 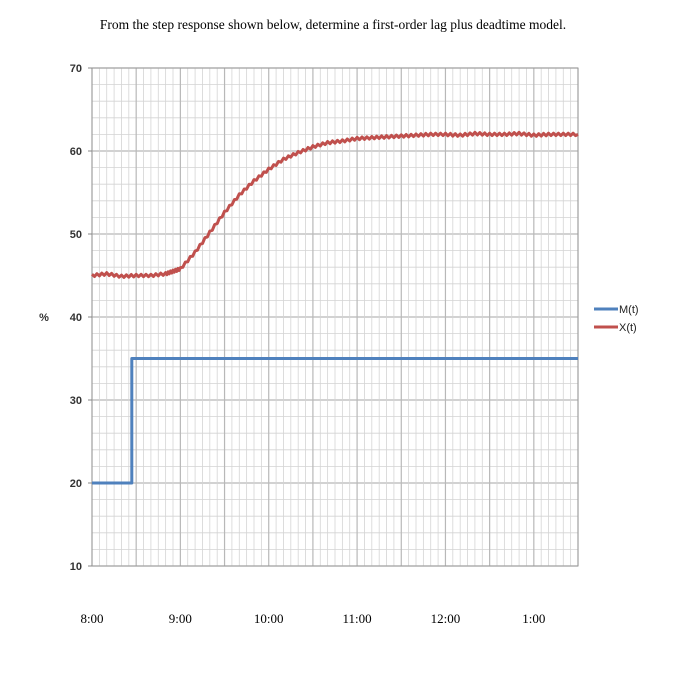 What do you see at coordinates (76, 484) in the screenshot?
I see `y-tick-label: 20` at bounding box center [76, 484].